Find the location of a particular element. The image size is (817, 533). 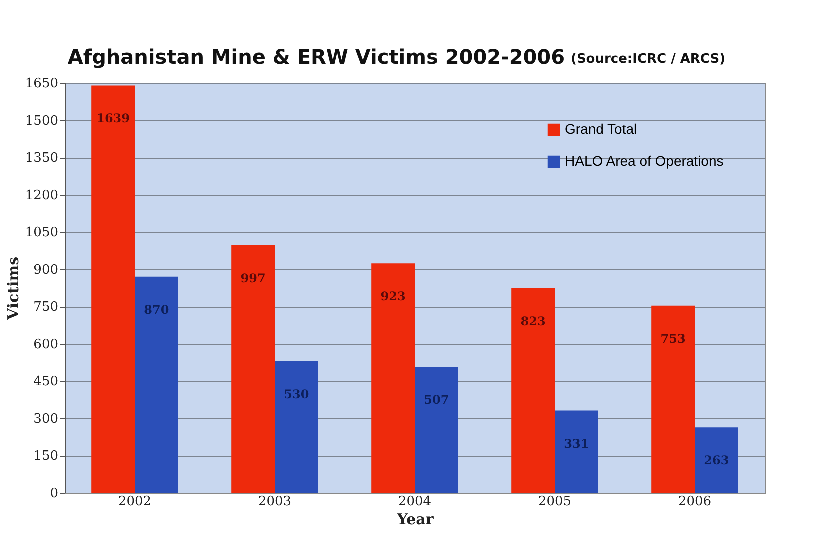

x-tick-label: 2003 is located at coordinates (275, 502).